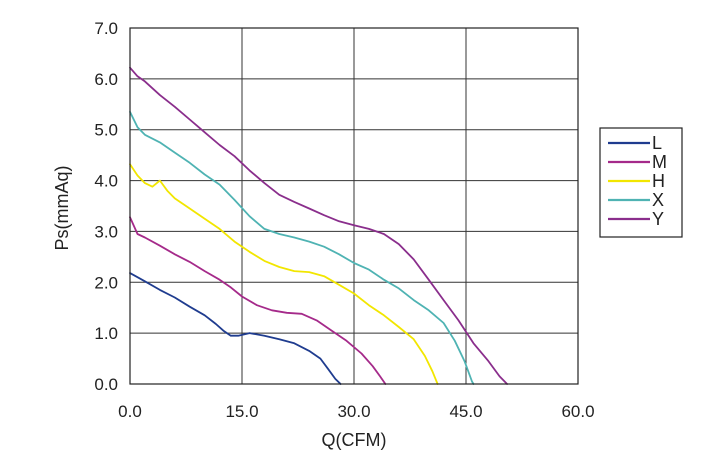  Describe the element at coordinates (641, 182) in the screenshot. I see `legend-box` at that location.